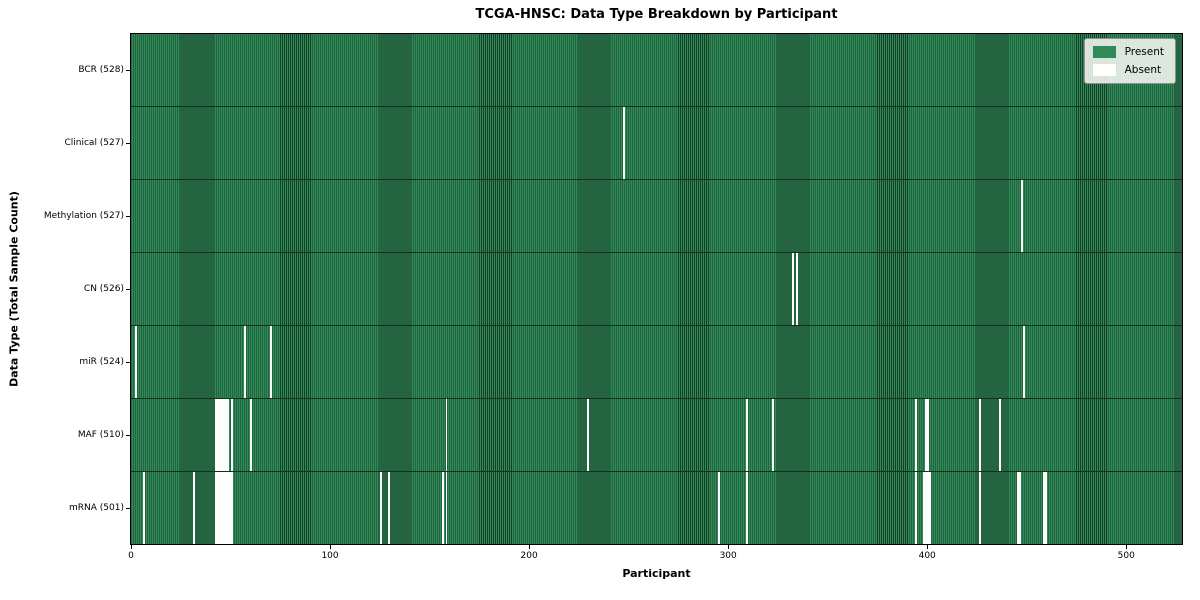 Image resolution: width=1200 pixels, height=600 pixels. Describe the element at coordinates (656, 507) in the screenshot. I see `heatmap-row-mrna` at that location.